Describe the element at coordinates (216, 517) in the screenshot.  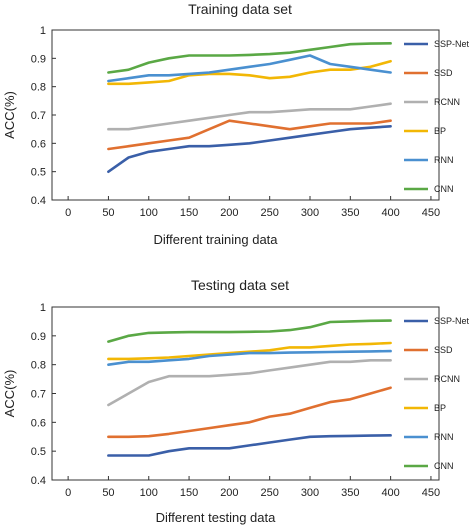
I see `x-axis-label: Different testing data` at that location.